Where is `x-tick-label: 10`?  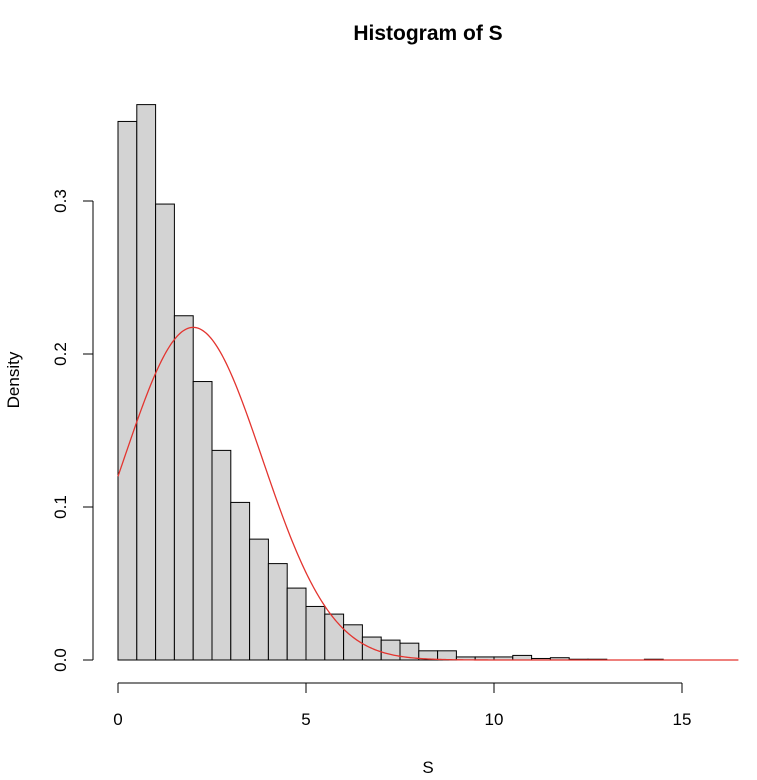 x-tick-label: 10 is located at coordinates (494, 719).